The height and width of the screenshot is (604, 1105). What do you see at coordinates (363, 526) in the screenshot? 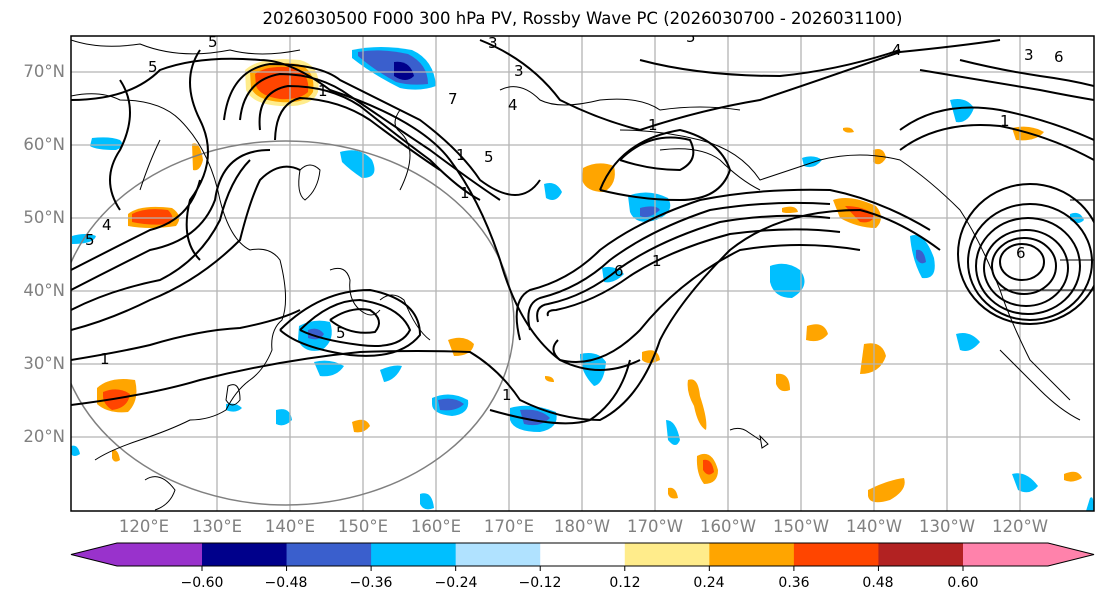
I see `lon-label: 150°E` at bounding box center [363, 526].